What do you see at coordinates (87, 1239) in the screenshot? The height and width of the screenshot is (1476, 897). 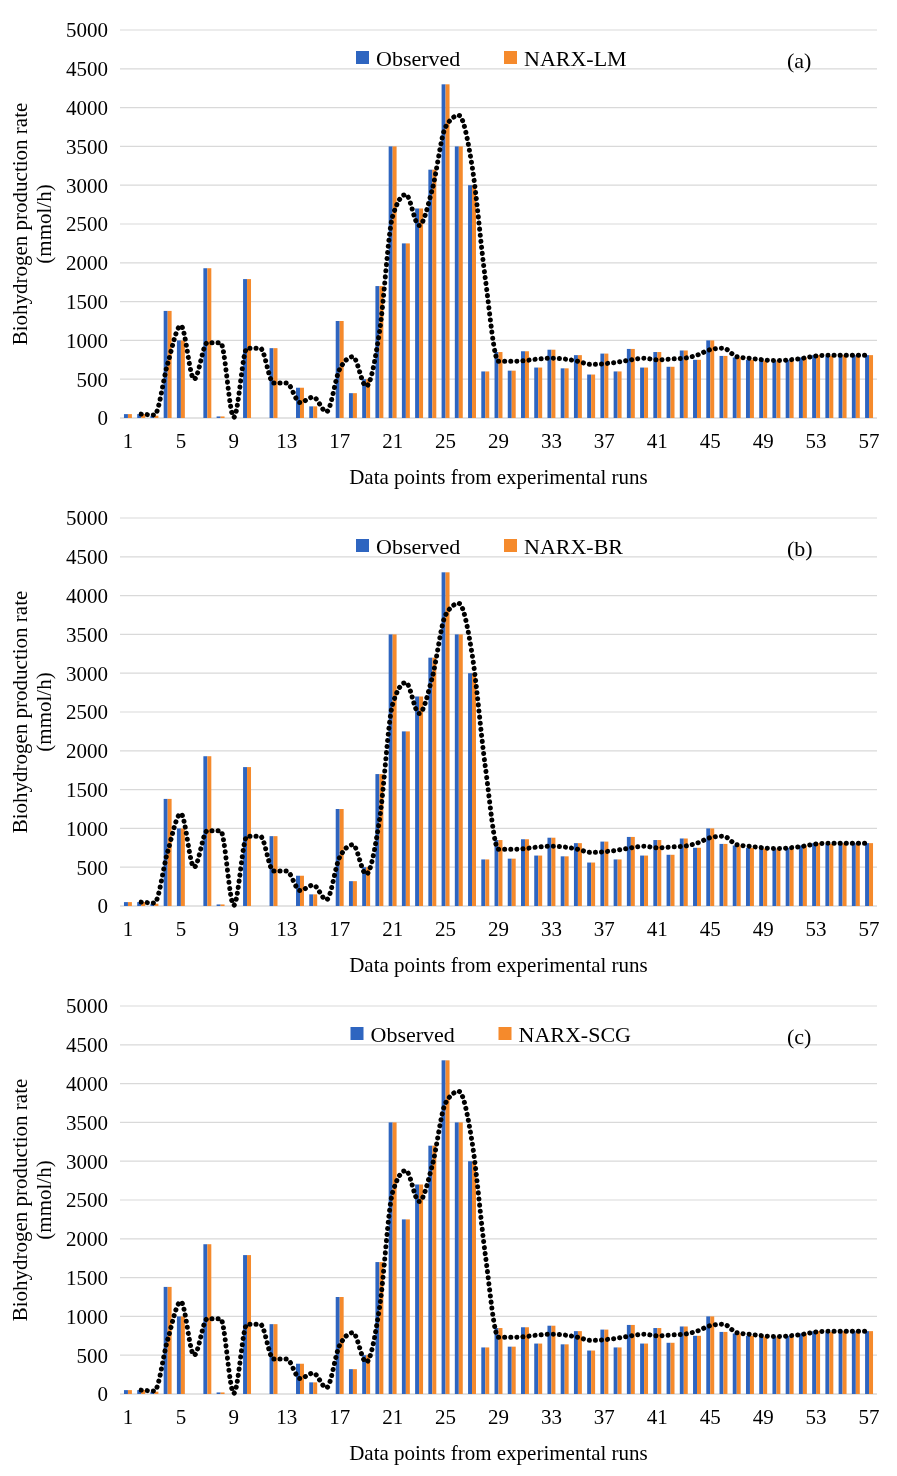 I see `y-tick-label: 2000` at bounding box center [87, 1239].